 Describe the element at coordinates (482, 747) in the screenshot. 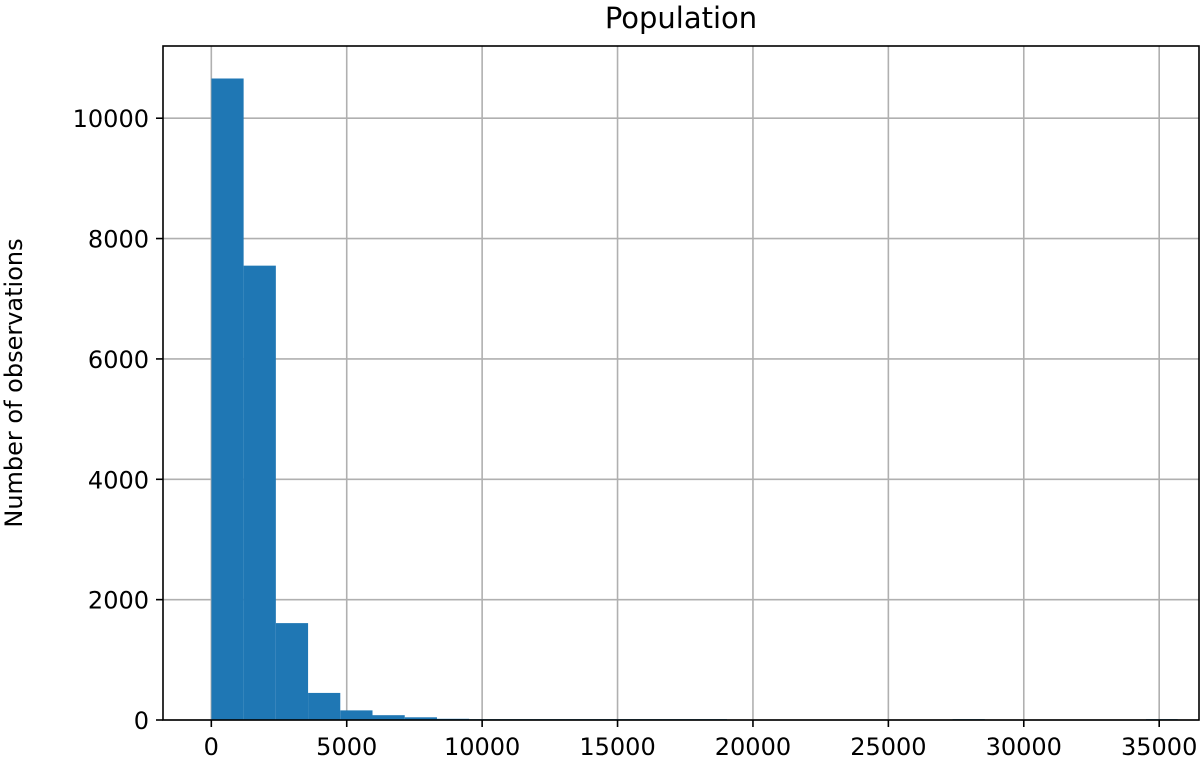

I see `x-tick-label: 10000` at that location.